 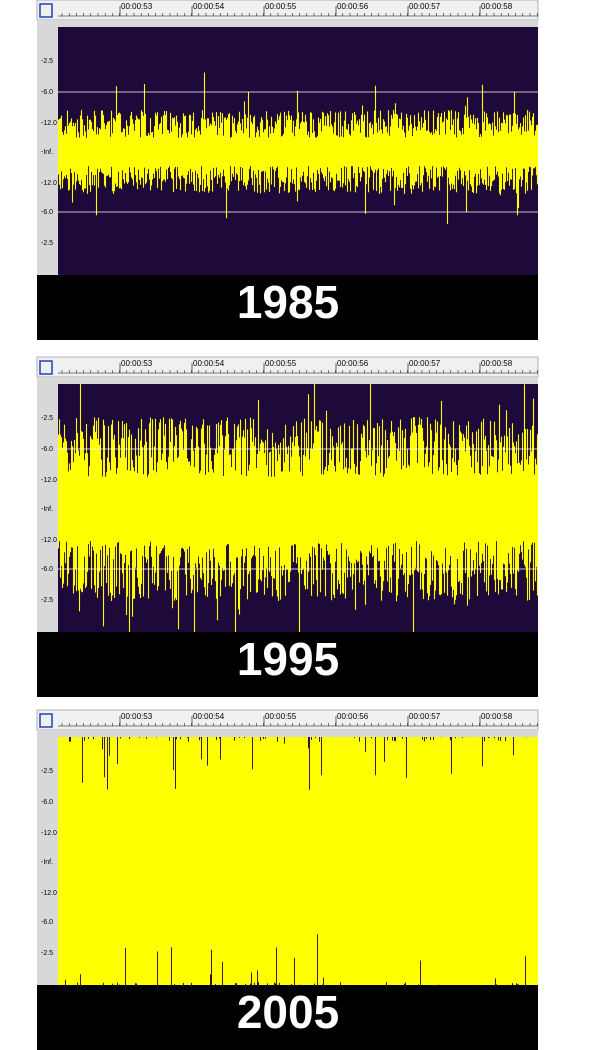 I want to click on waveform, so click(x=298, y=148).